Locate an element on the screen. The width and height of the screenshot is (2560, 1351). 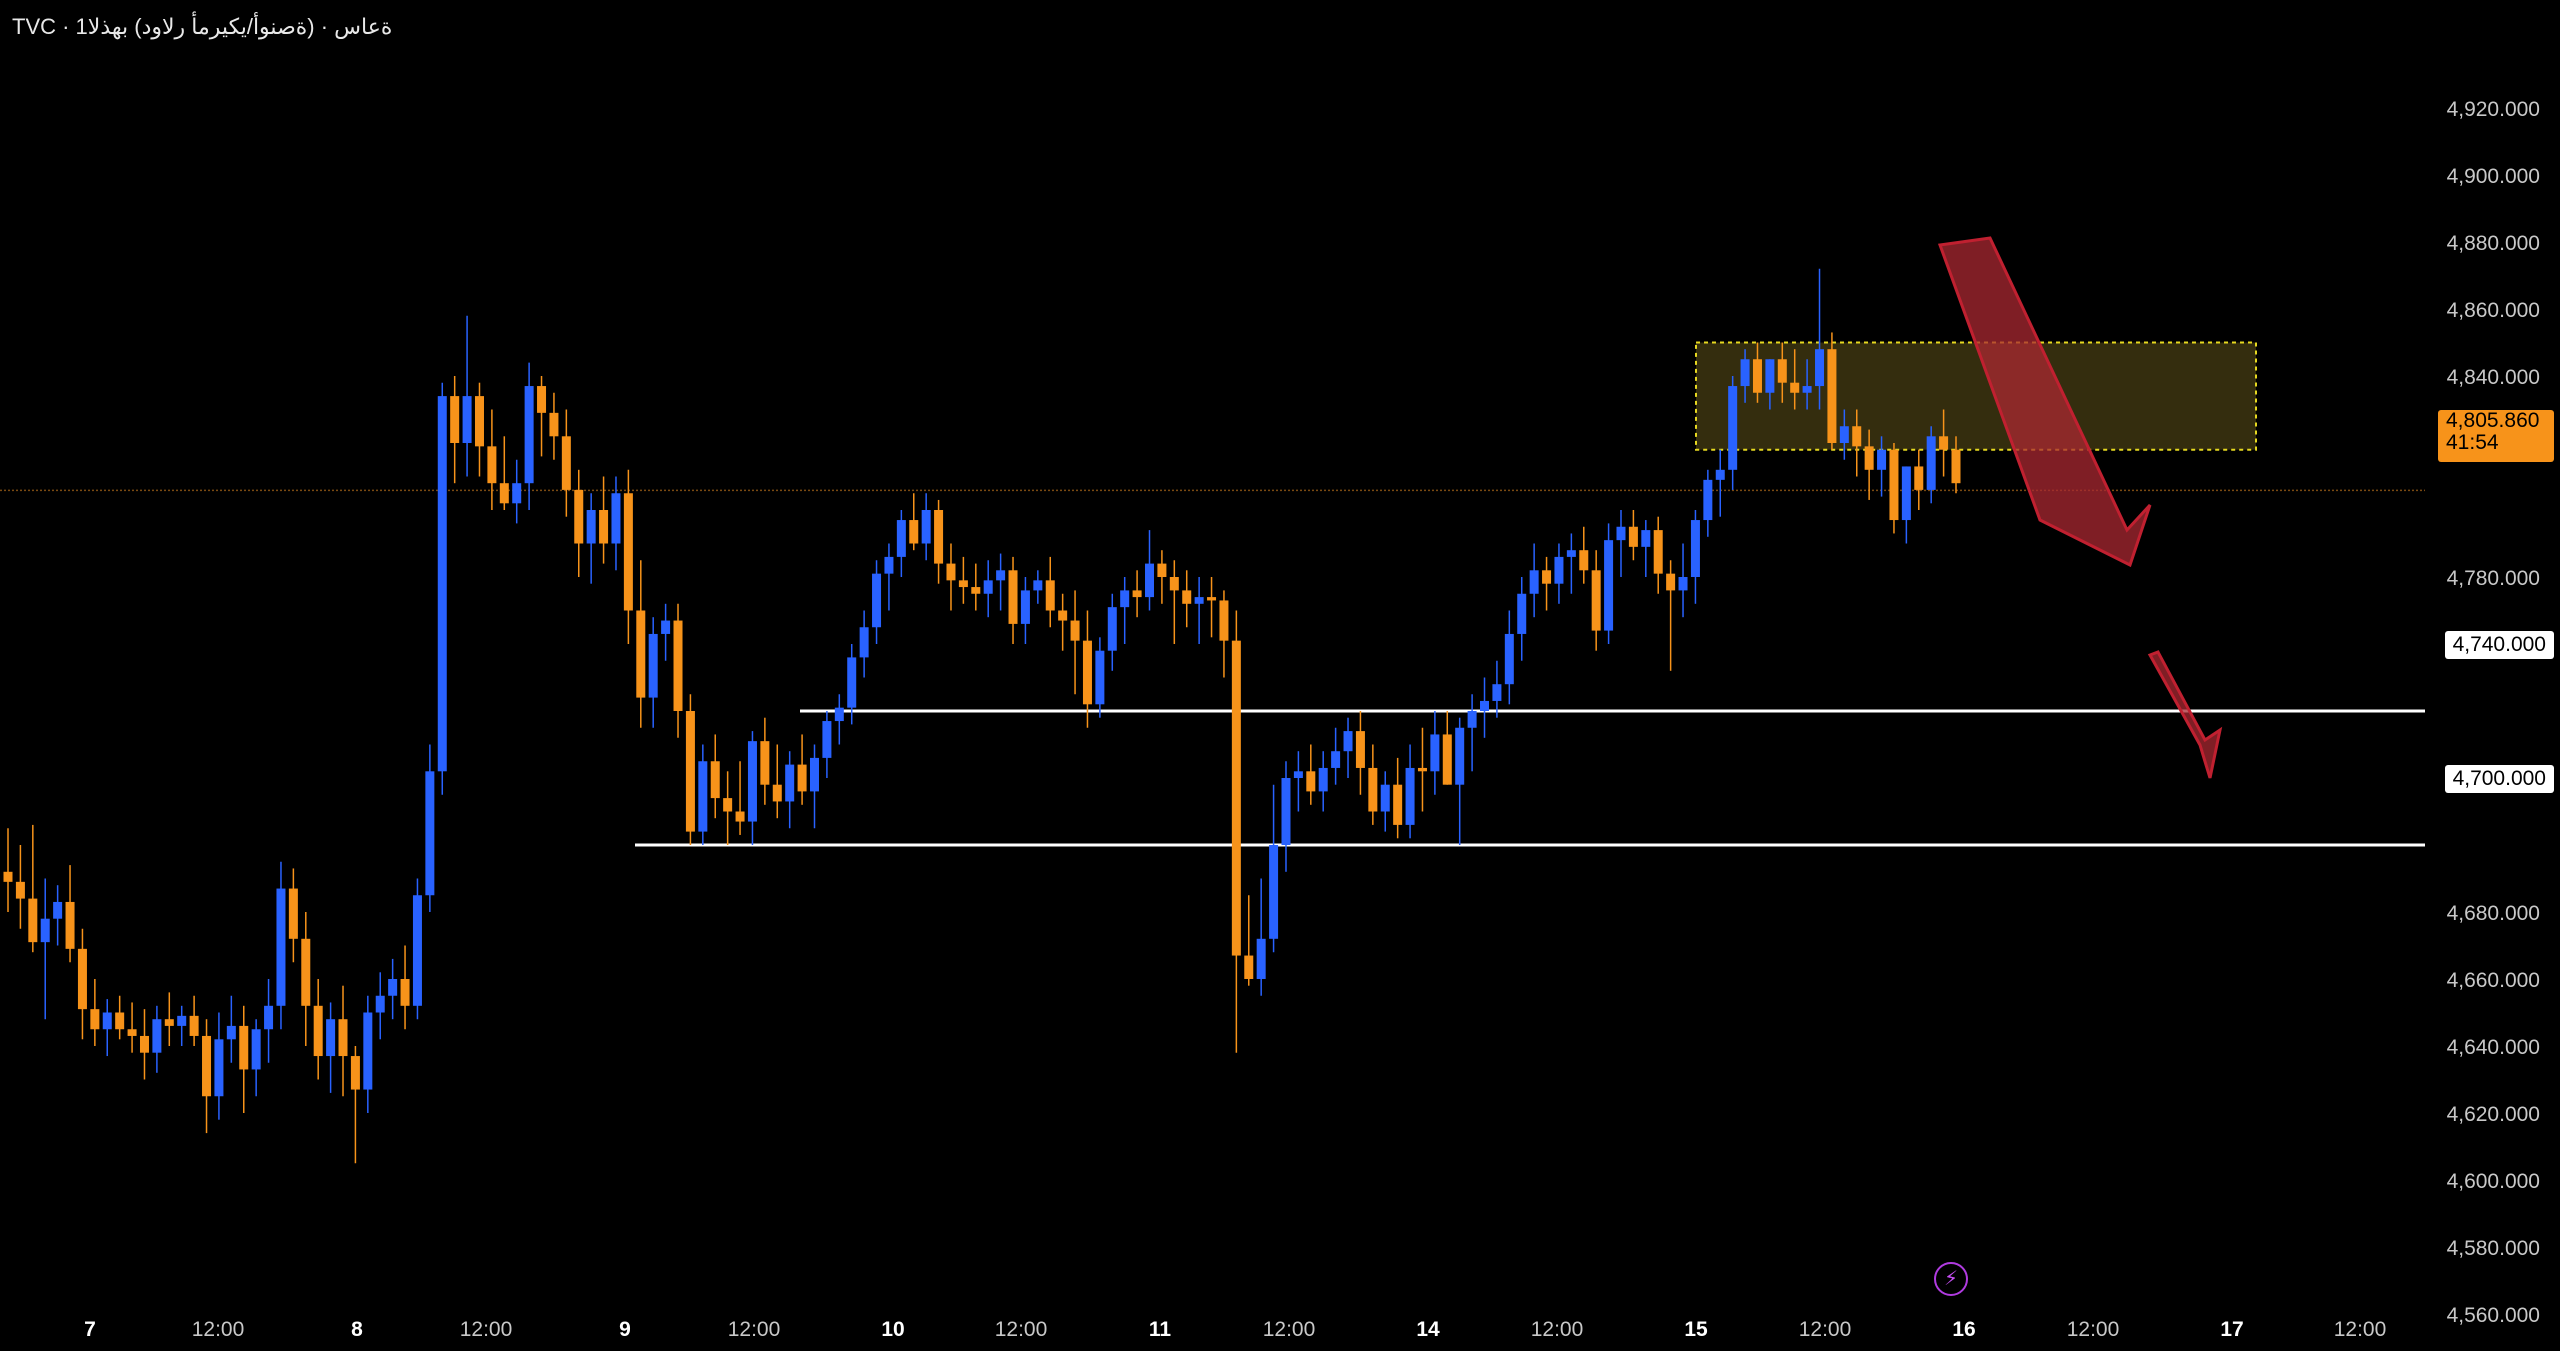
level-price-tag: 4,740.000 is located at coordinates (2499, 645).